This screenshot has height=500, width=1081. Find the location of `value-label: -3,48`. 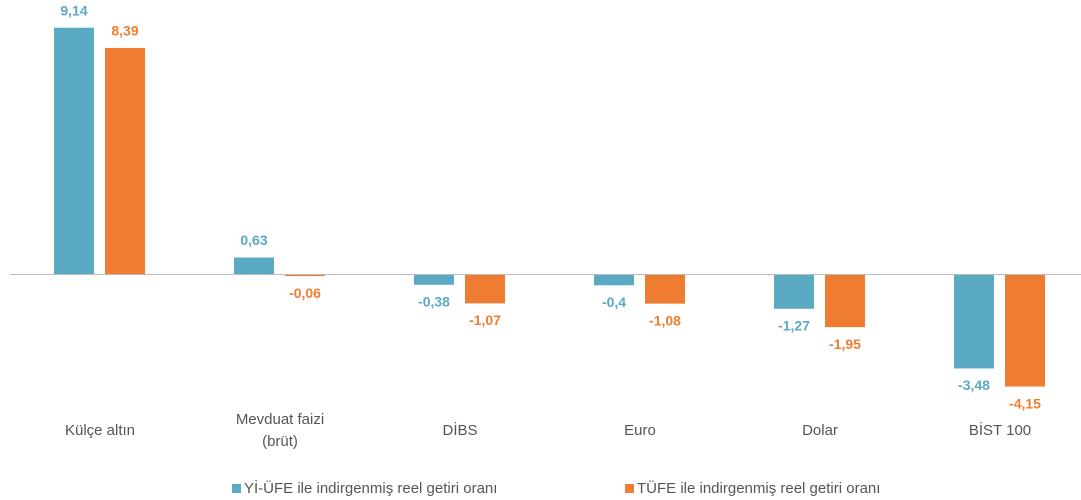

value-label: -3,48 is located at coordinates (974, 385).